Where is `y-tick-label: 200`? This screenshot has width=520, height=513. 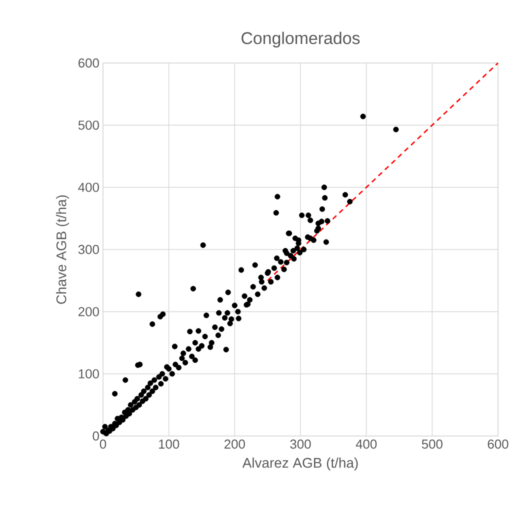 y-tick-label: 200 is located at coordinates (88, 311).